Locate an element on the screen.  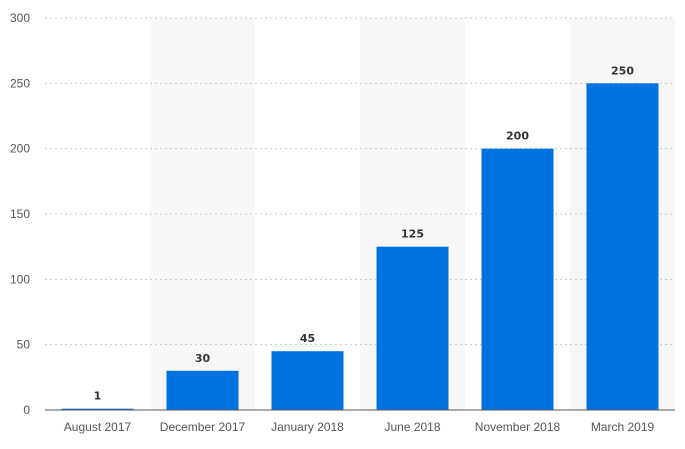
data-label-4: 200 is located at coordinates (517, 136).